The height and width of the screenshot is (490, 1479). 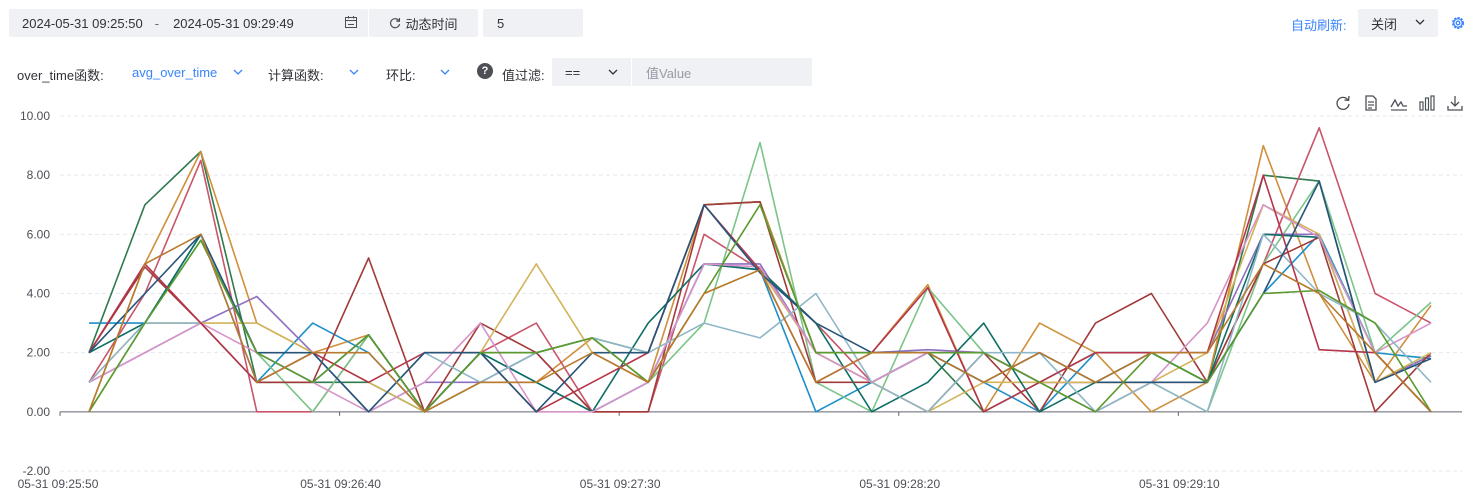 I want to click on y-tick-label: 6.00, so click(x=39, y=234).